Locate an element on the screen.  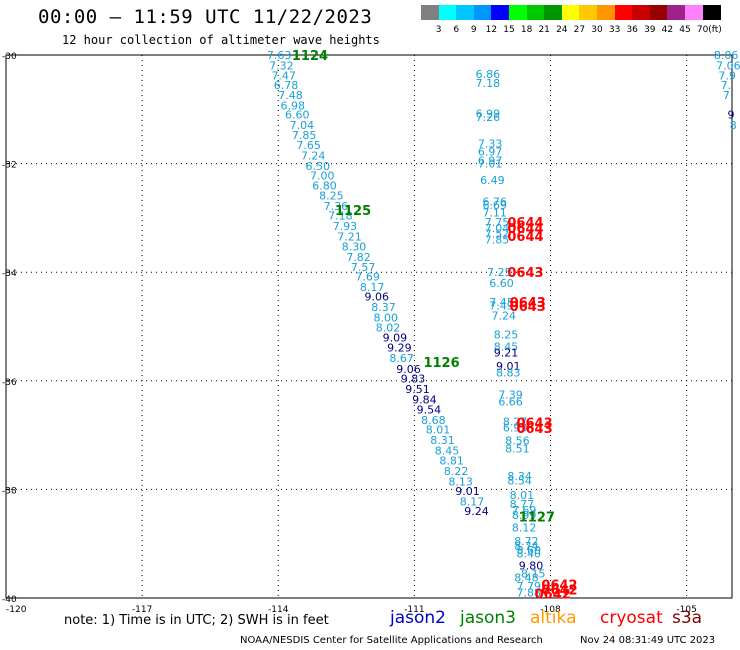
wave-height-value: 8.51 is located at coordinates (517, 449).